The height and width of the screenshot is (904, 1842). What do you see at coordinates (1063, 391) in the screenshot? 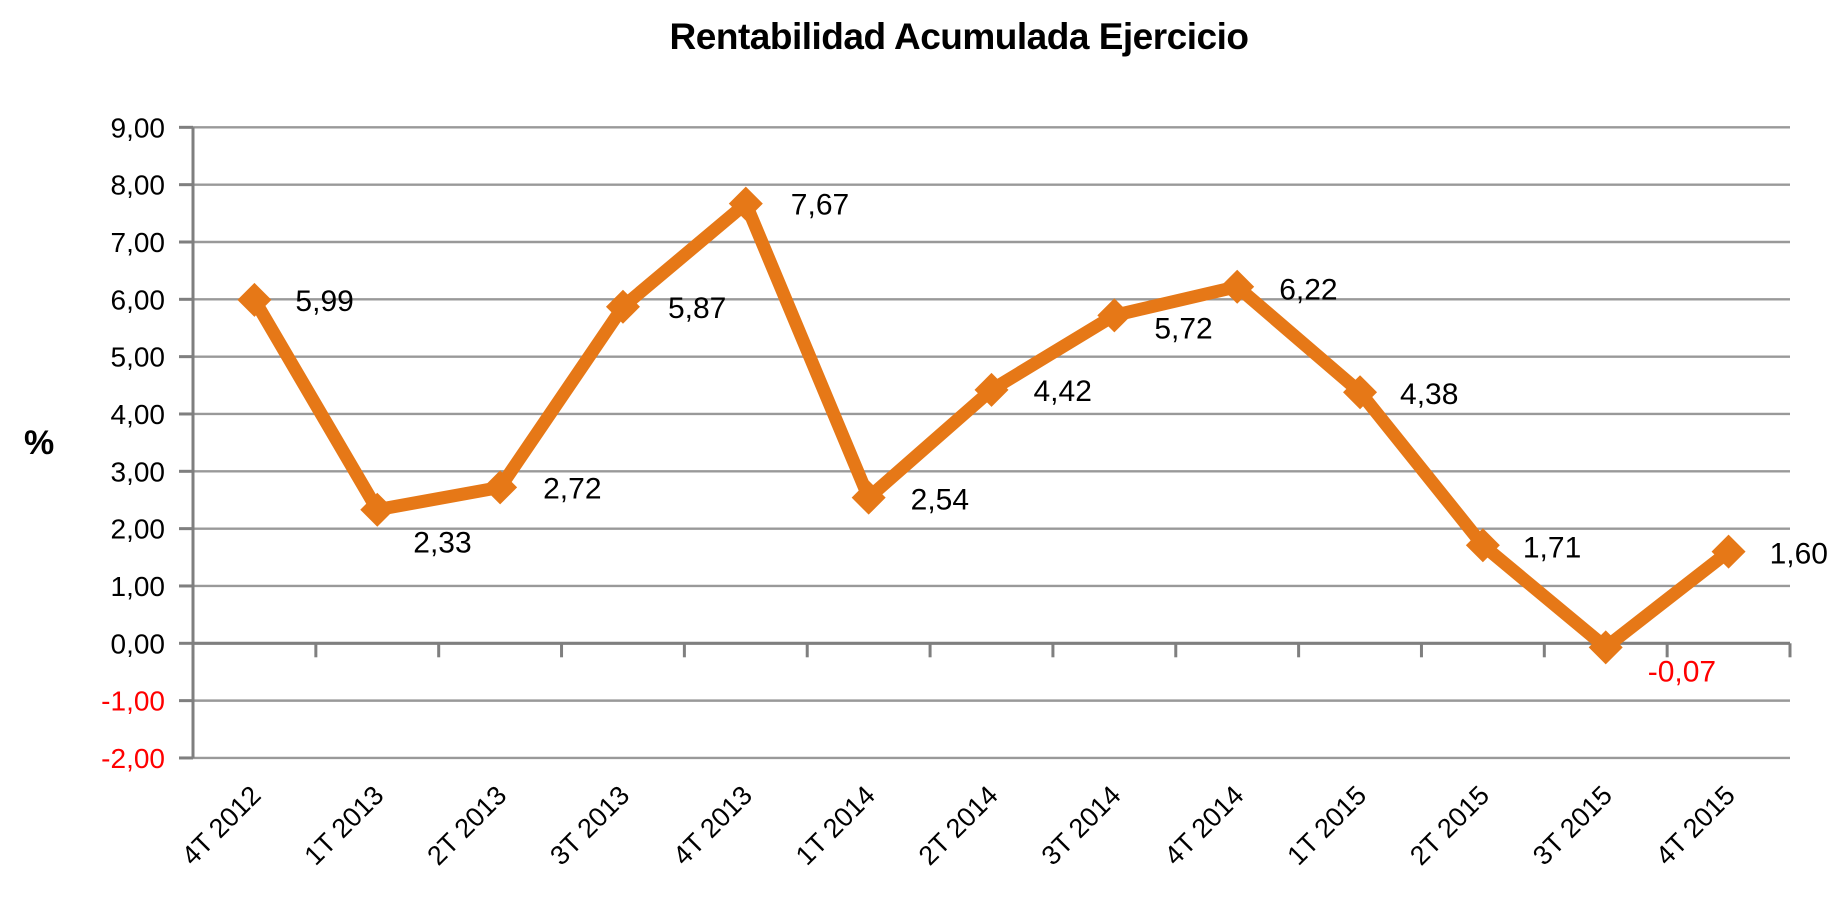
I see `data-point-label: 4,42` at bounding box center [1063, 391].